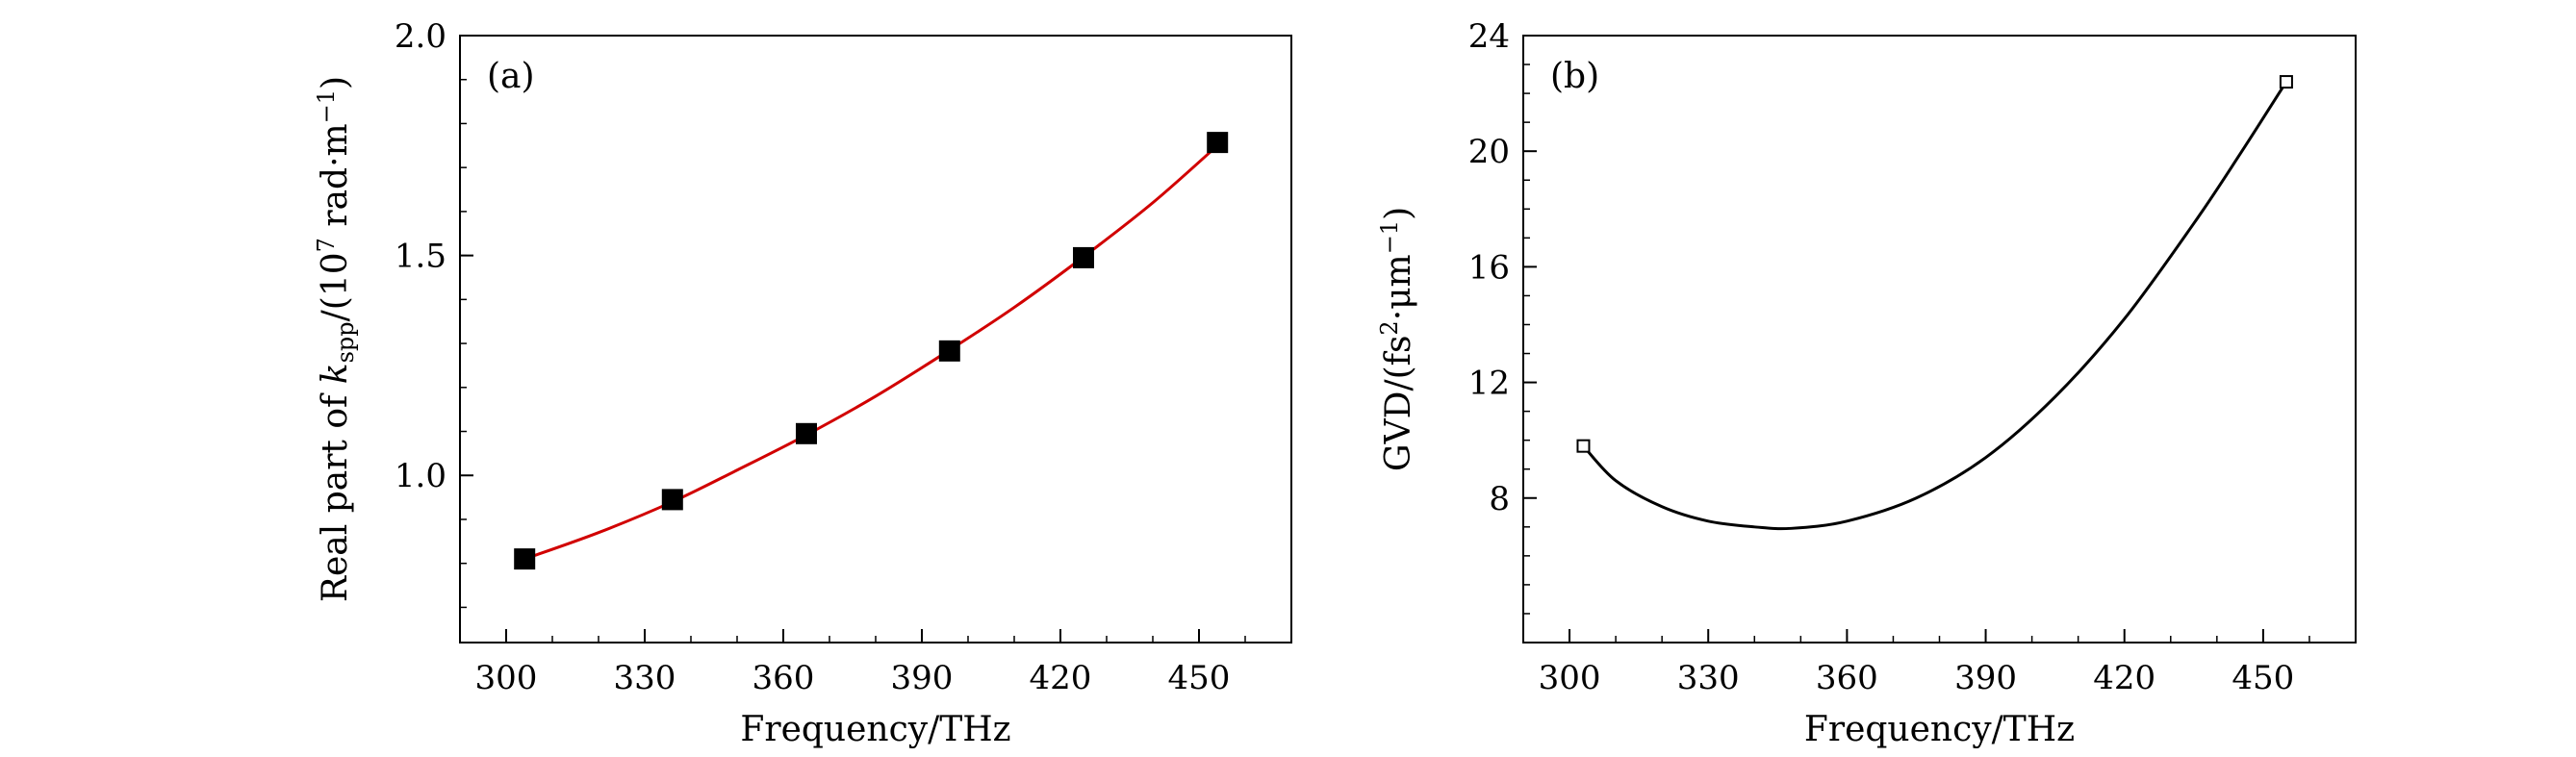 Image resolution: width=2576 pixels, height=757 pixels. I want to click on panel-b-ylabel-prefix: GVD/(fs, so click(1398, 404).